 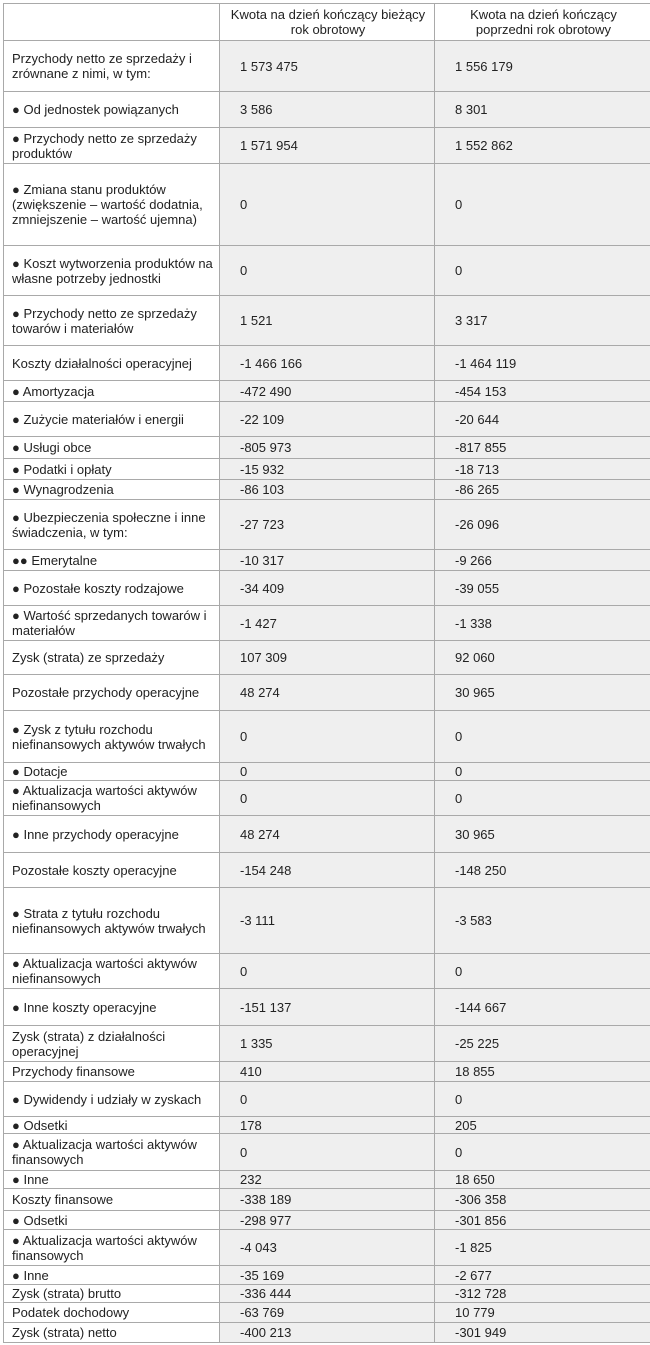 I want to click on value-current: -151 137, so click(x=327, y=1007).